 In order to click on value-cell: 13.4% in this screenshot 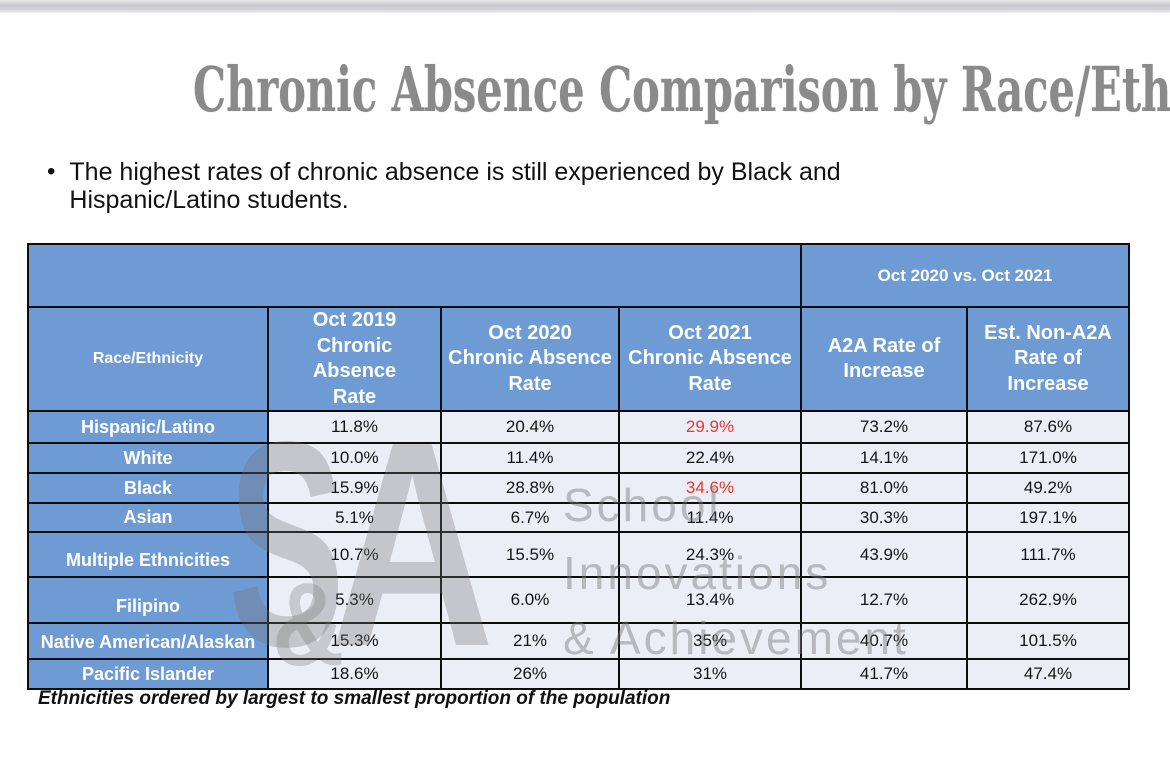, I will do `click(710, 600)`.